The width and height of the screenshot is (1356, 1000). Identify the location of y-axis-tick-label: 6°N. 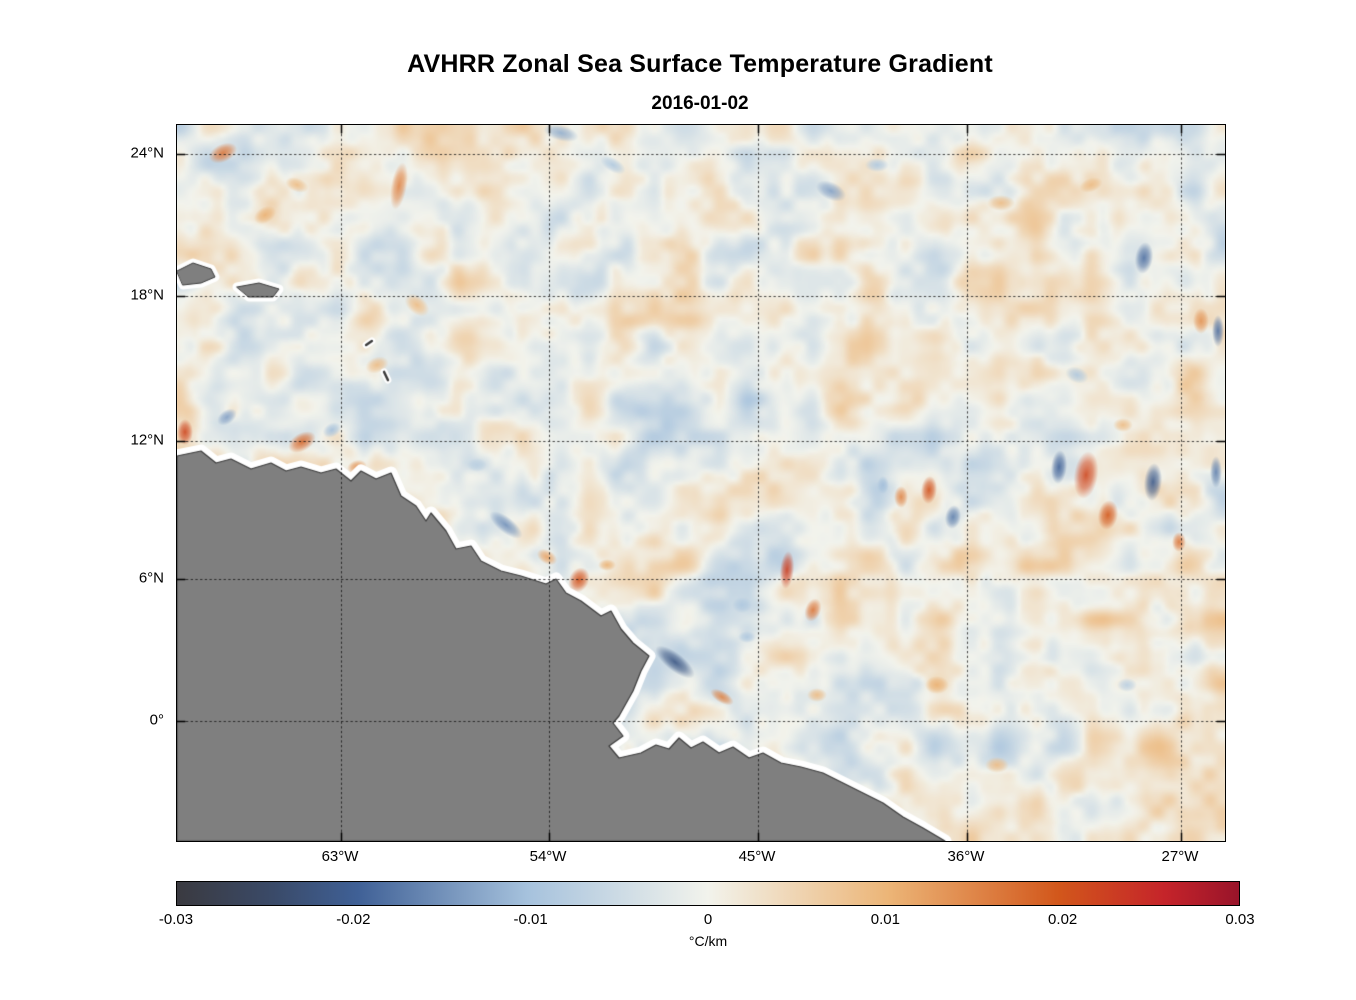
(151, 578).